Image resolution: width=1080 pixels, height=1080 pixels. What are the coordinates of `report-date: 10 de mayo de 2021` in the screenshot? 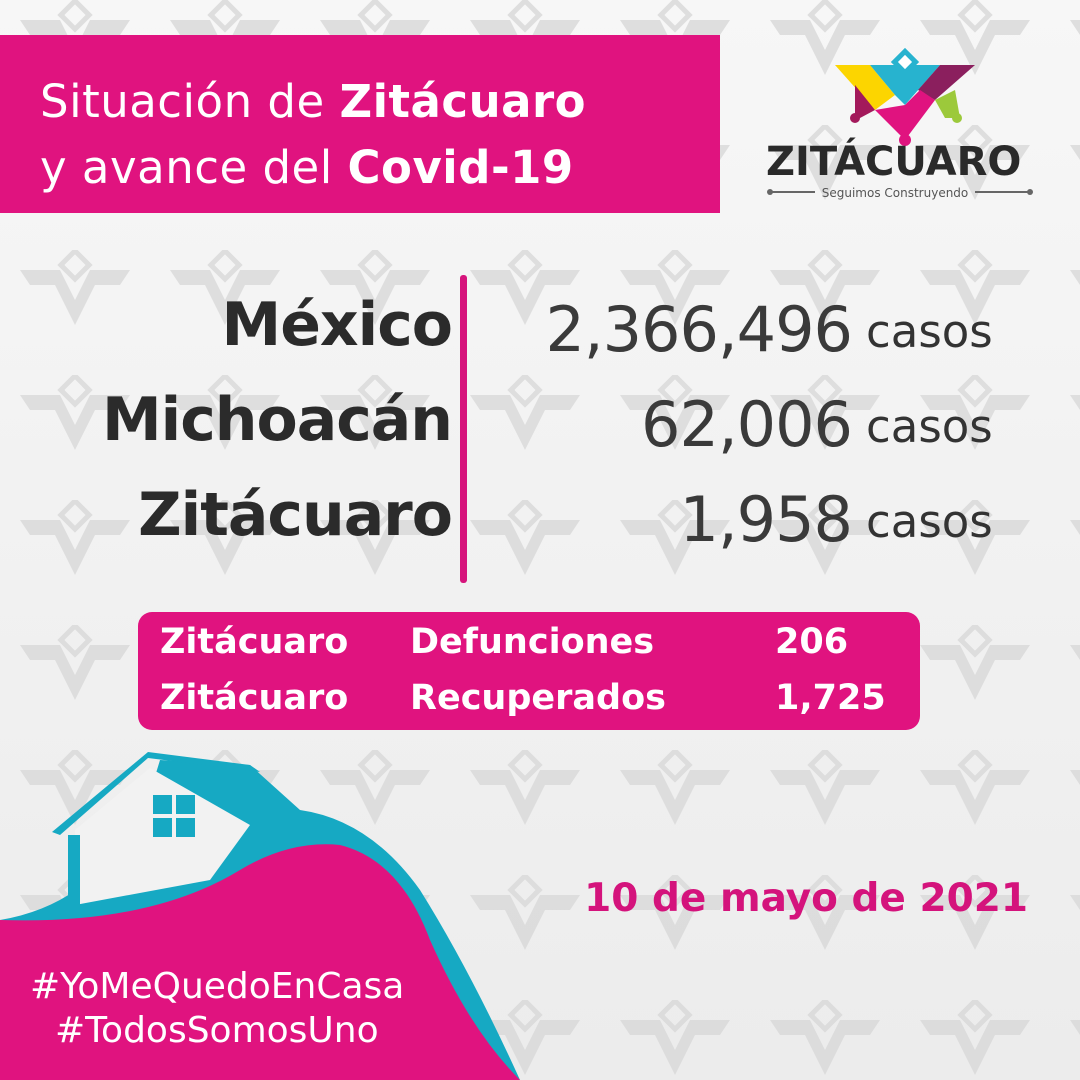 It's located at (806, 898).